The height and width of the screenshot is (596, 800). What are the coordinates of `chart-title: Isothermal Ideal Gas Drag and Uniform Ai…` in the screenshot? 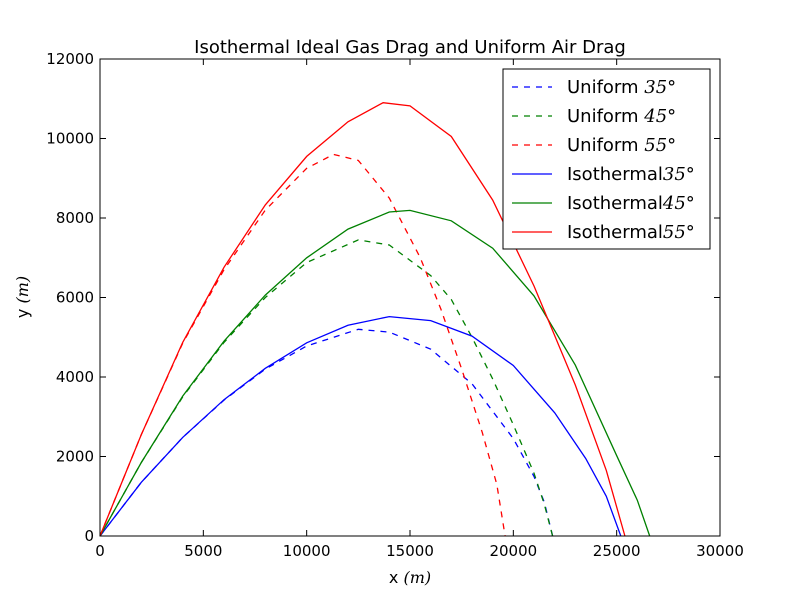 It's located at (410, 47).